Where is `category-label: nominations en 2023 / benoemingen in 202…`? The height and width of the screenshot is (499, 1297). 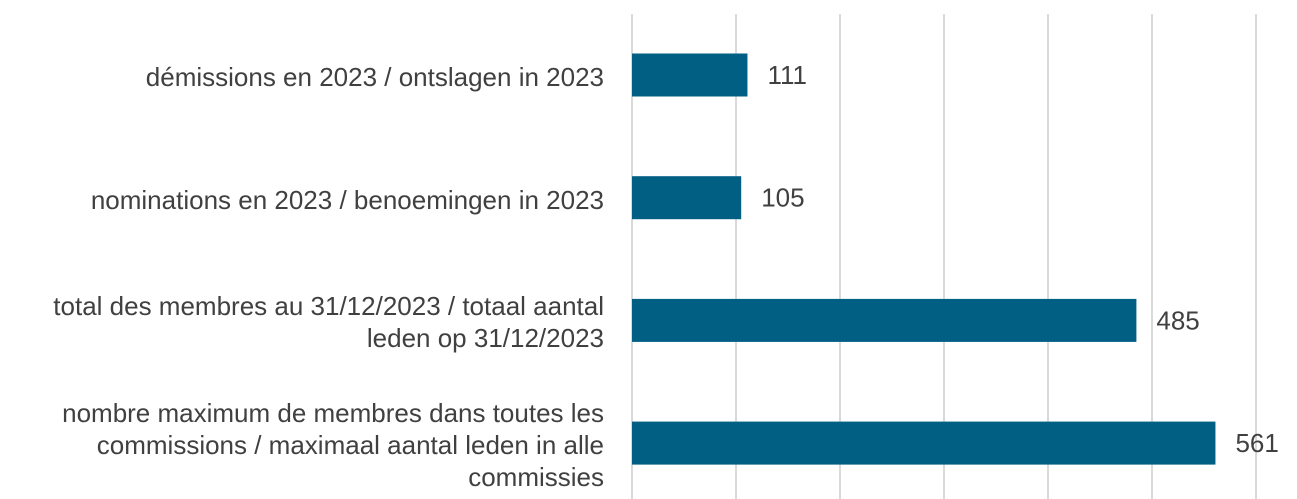 category-label: nominations en 2023 / benoemingen in 202… is located at coordinates (347, 199).